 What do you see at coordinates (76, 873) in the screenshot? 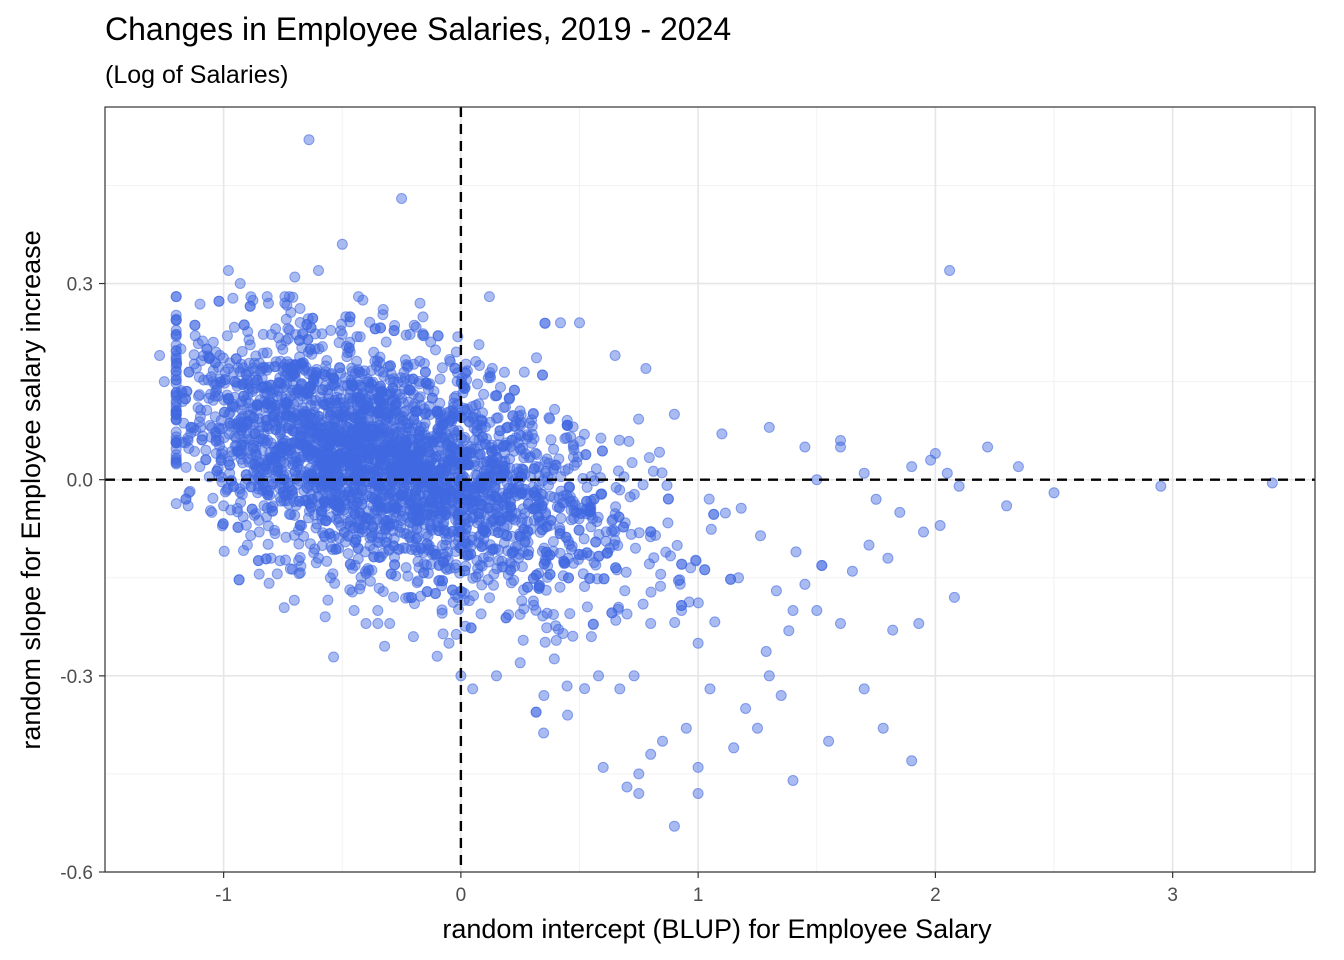
I see `y-tick-label: -0.6` at bounding box center [76, 873].